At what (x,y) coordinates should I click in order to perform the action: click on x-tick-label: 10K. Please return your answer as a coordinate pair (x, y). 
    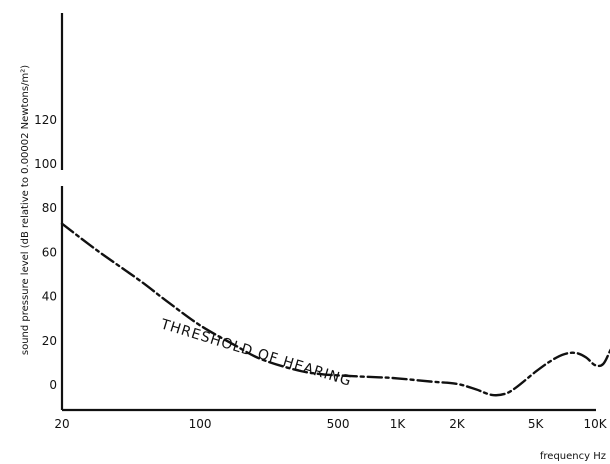
    Looking at the image, I should click on (595, 424).